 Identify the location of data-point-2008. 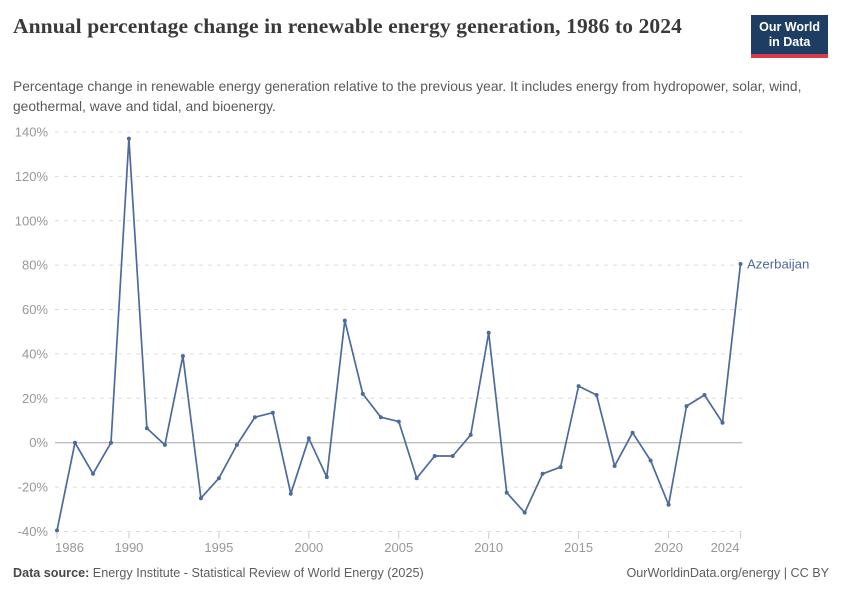
(452, 456).